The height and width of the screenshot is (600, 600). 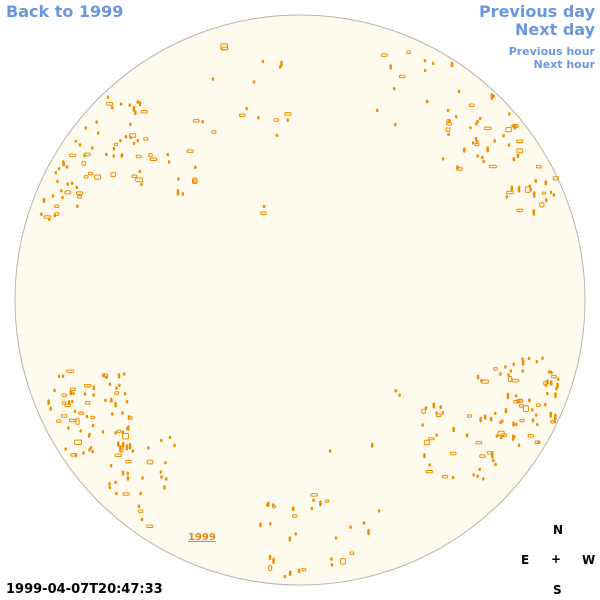 I want to click on previous-hour-link: Previous hour, so click(x=551, y=51).